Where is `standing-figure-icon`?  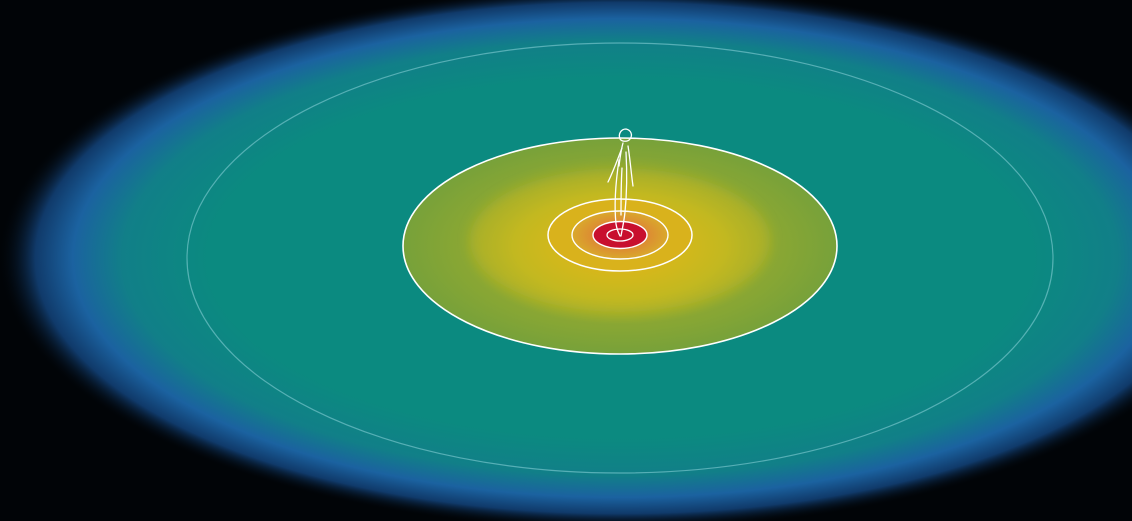
standing-figure-icon is located at coordinates (620, 182).